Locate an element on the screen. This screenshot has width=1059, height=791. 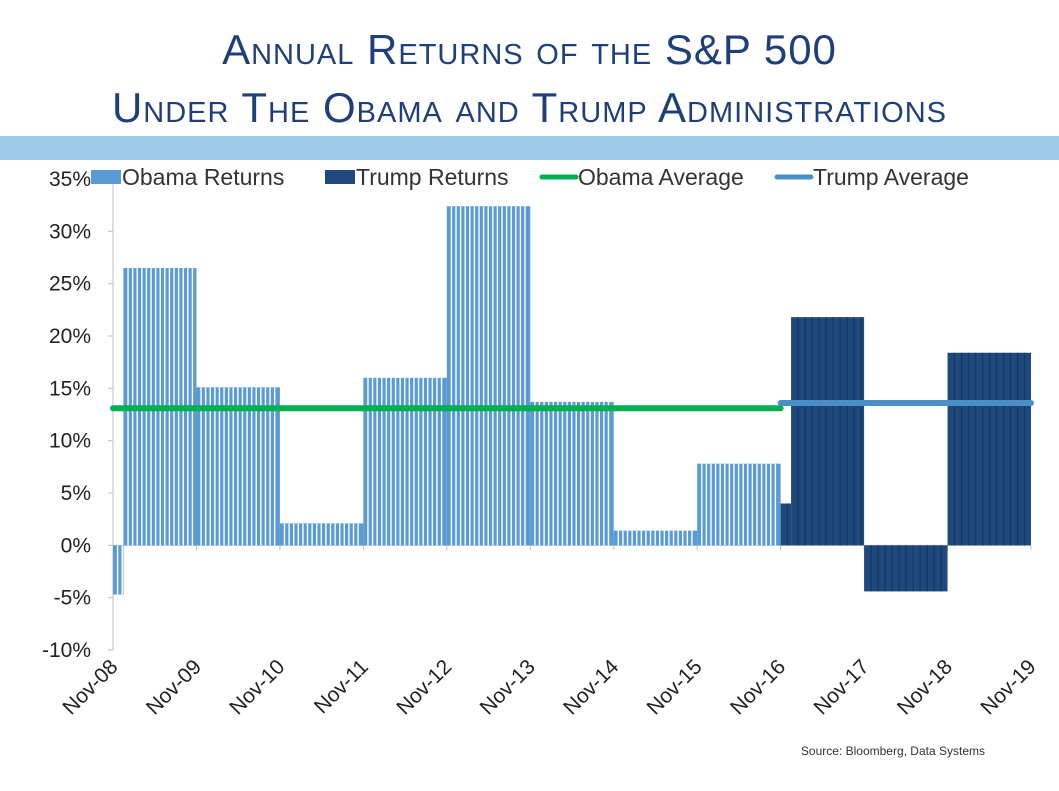
chart-title-line1: Annual Returns of the S&P 500 is located at coordinates (529, 49).